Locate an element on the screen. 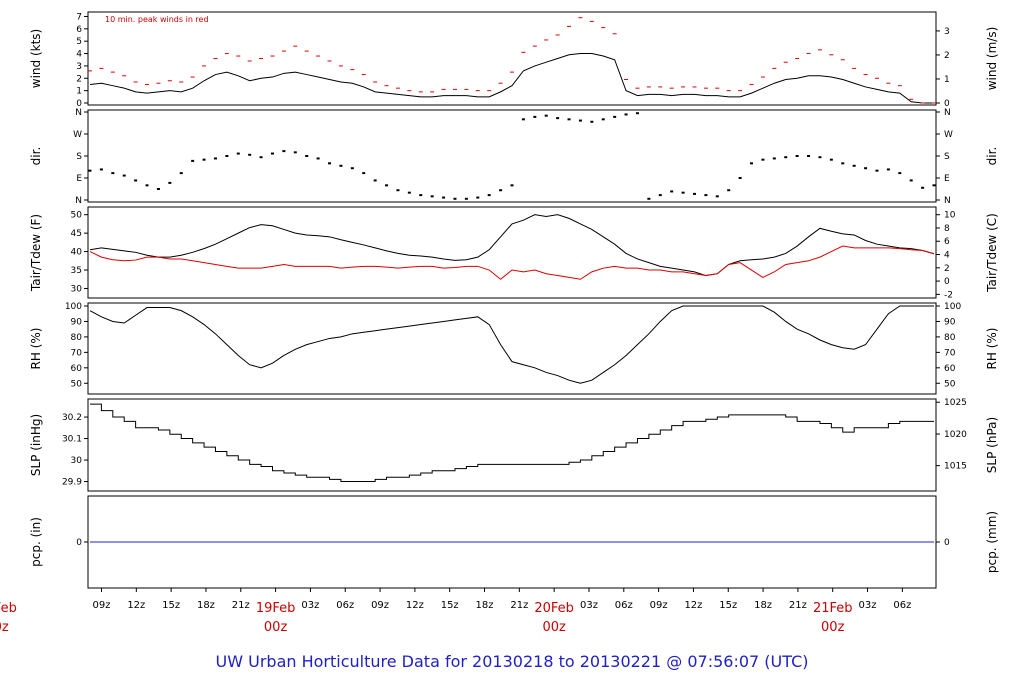  right-tick-label: 1015 is located at coordinates (955, 467).